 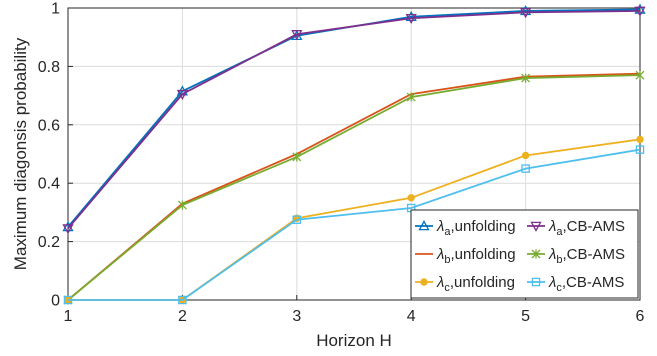 I want to click on y-tick-label: 0.2, so click(x=49, y=242).